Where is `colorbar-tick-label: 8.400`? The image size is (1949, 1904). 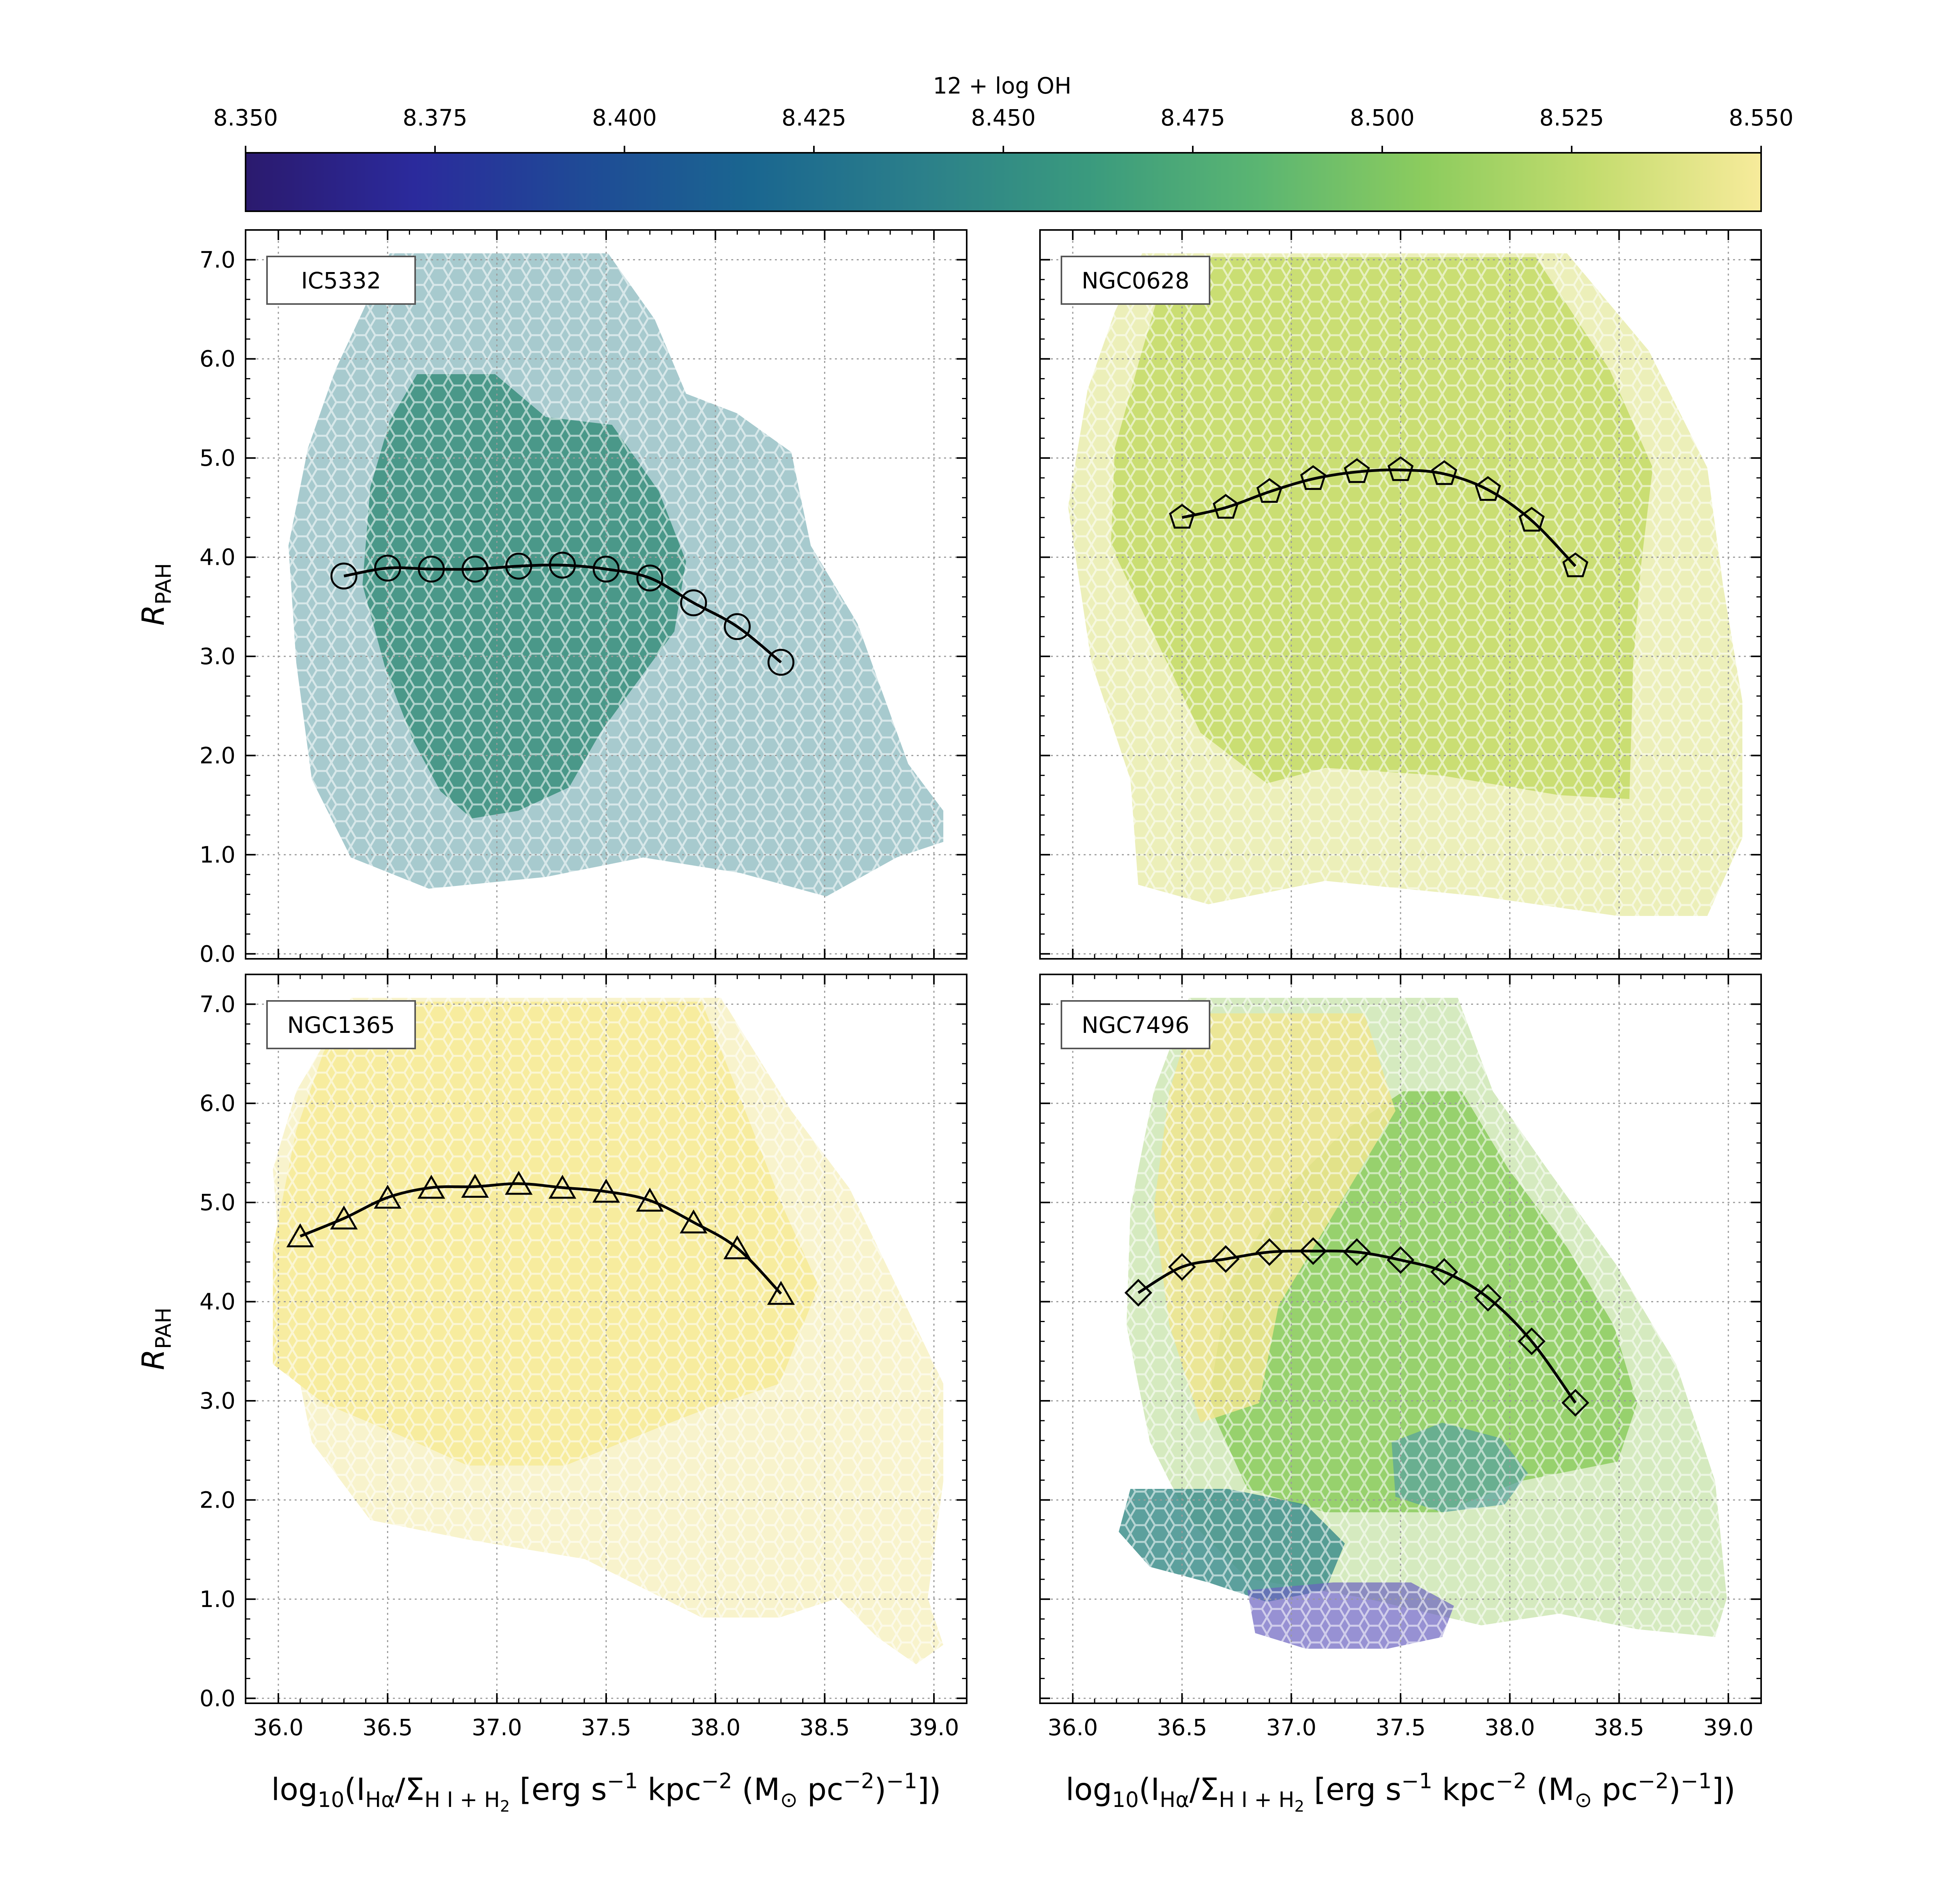 colorbar-tick-label: 8.400 is located at coordinates (624, 117).